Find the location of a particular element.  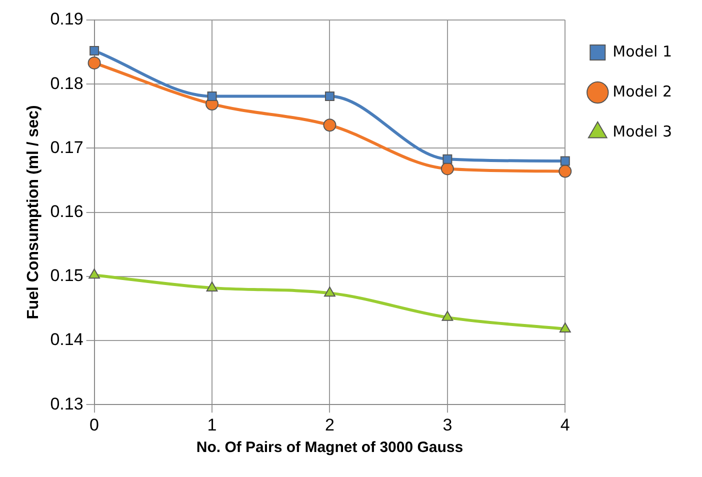

y-tick-label: 0.16 is located at coordinates (67, 211).